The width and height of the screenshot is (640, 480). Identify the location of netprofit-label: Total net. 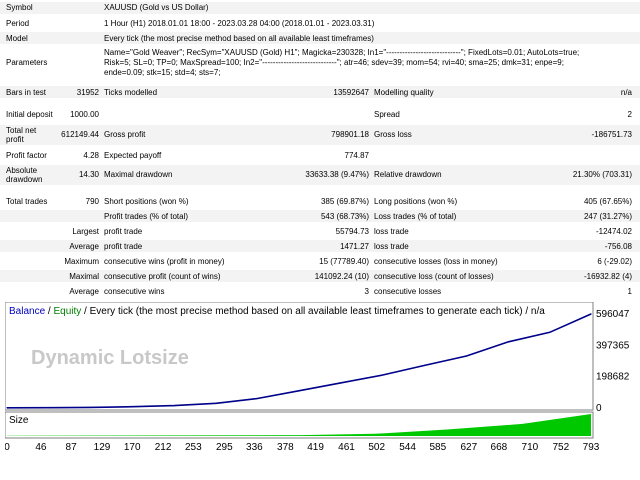
(21, 130).